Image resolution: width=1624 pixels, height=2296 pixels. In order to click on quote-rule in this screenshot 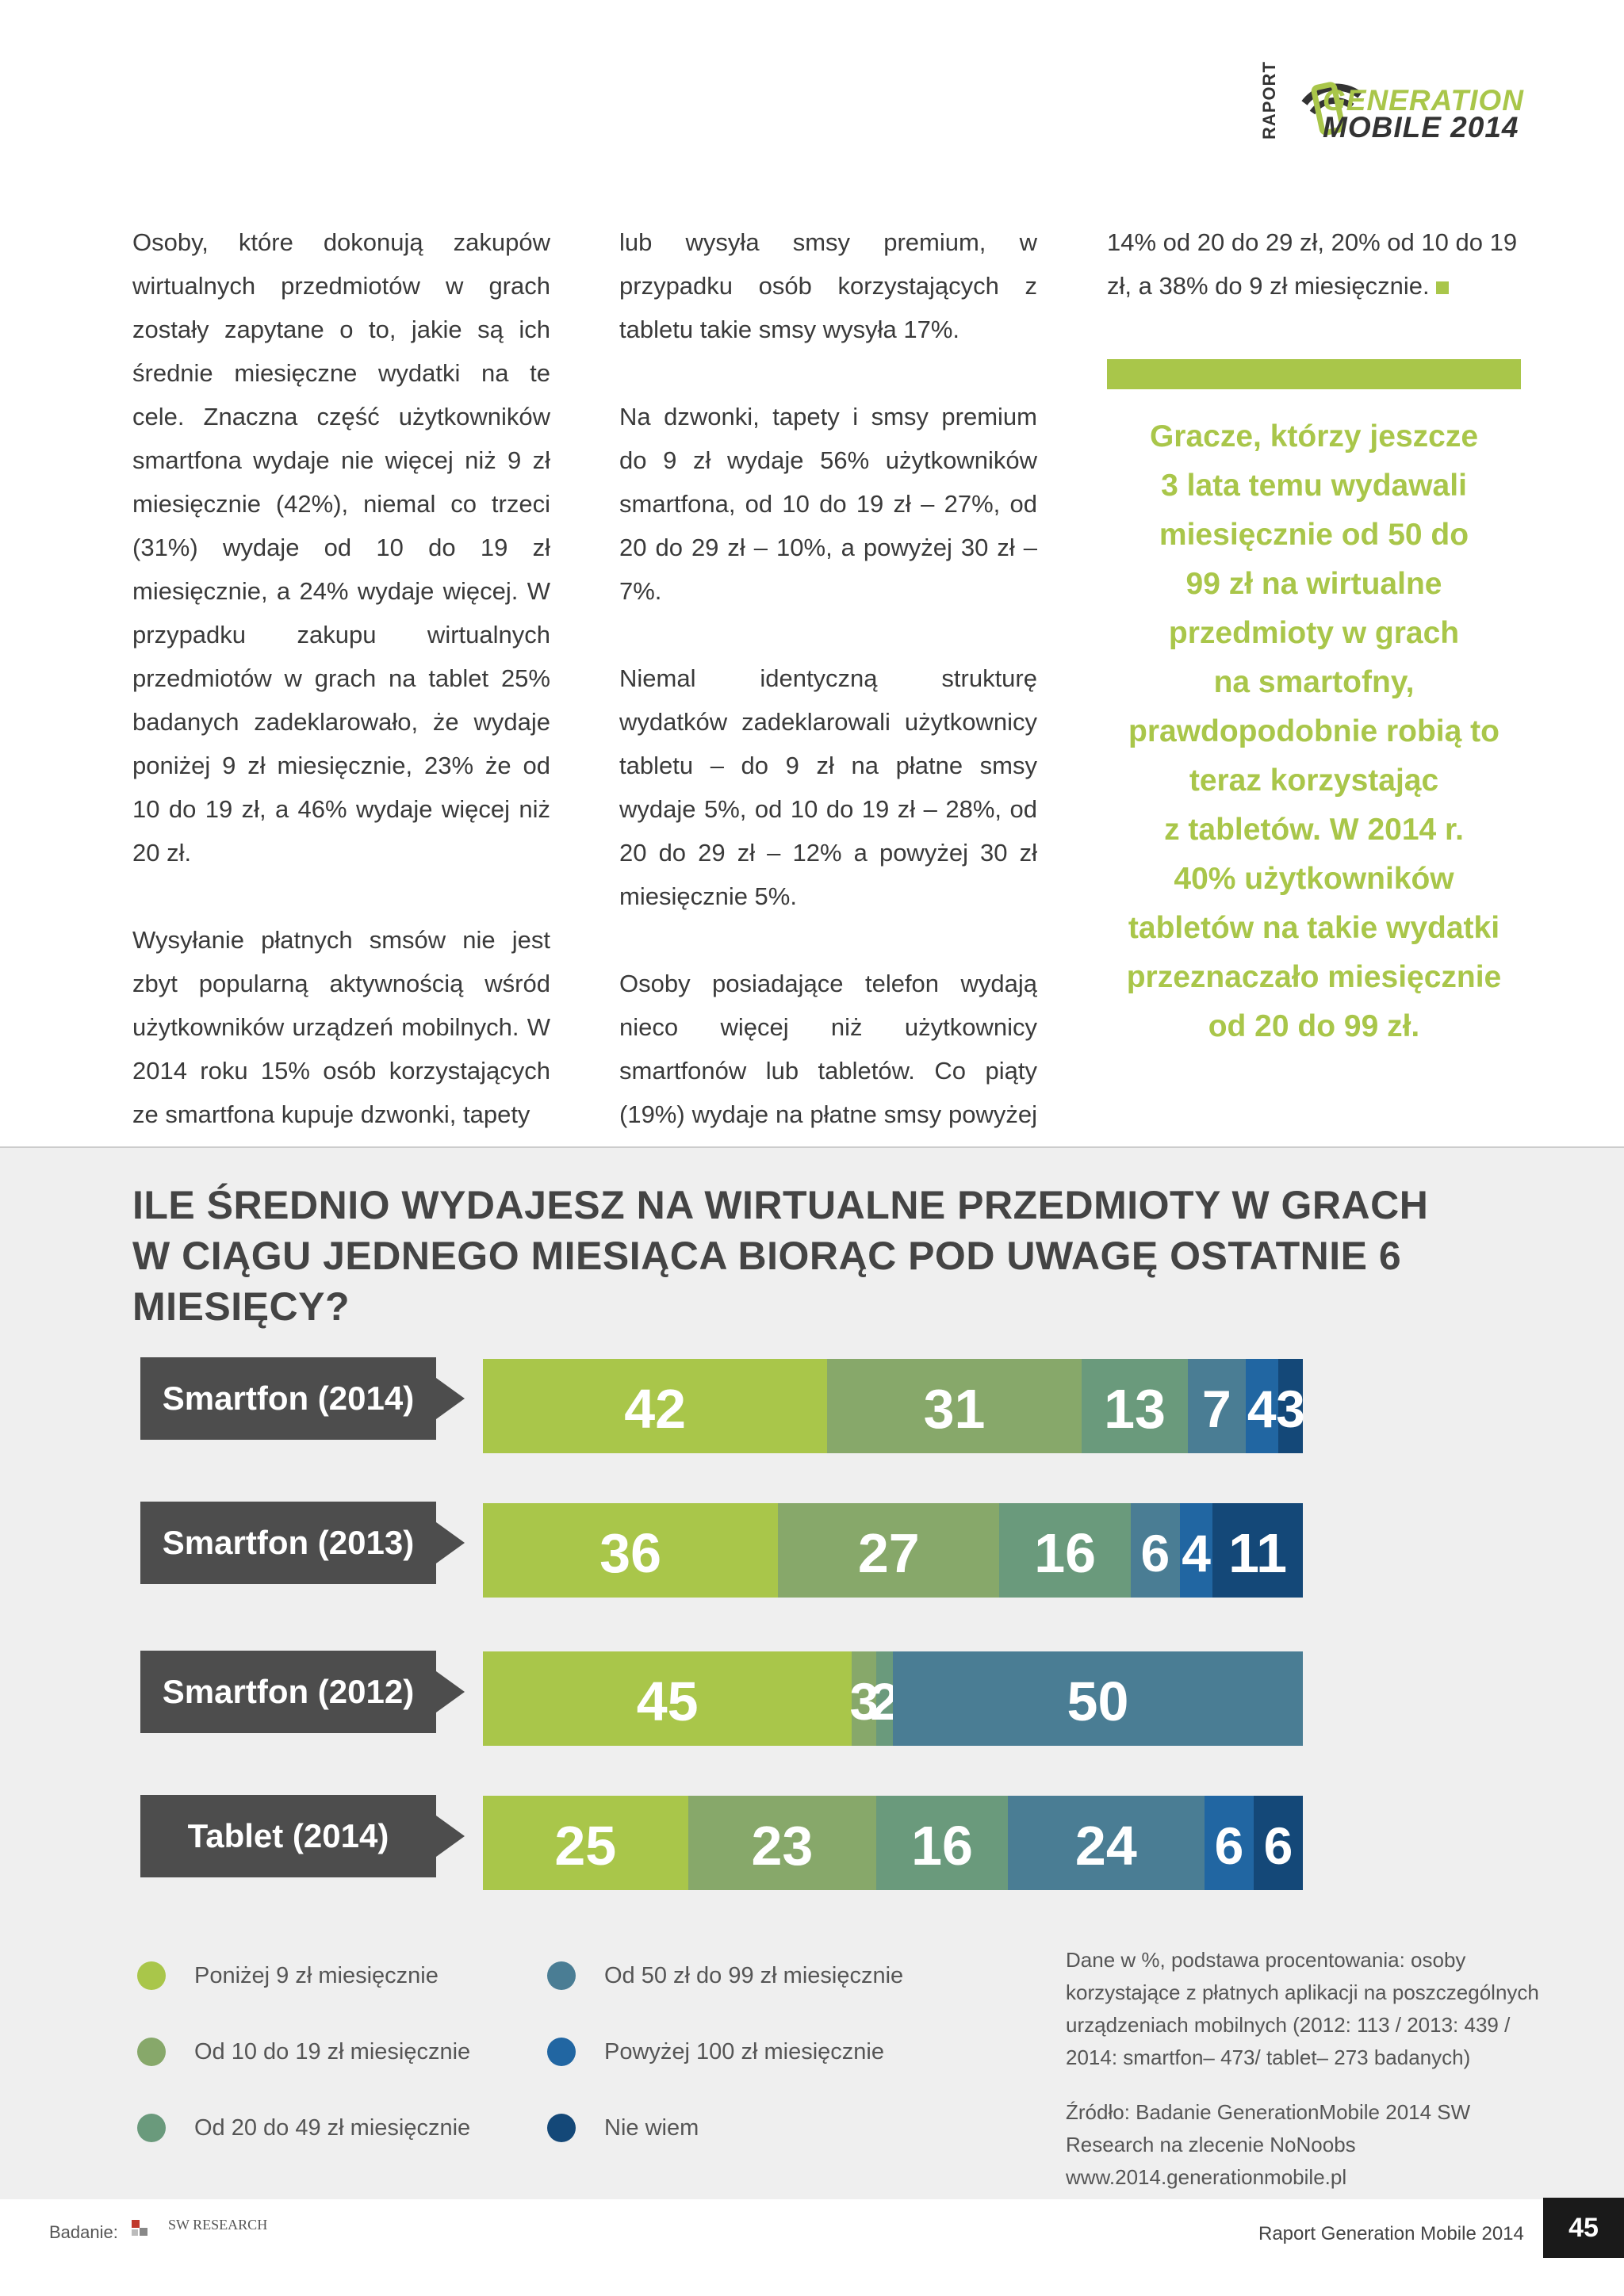, I will do `click(1314, 374)`.